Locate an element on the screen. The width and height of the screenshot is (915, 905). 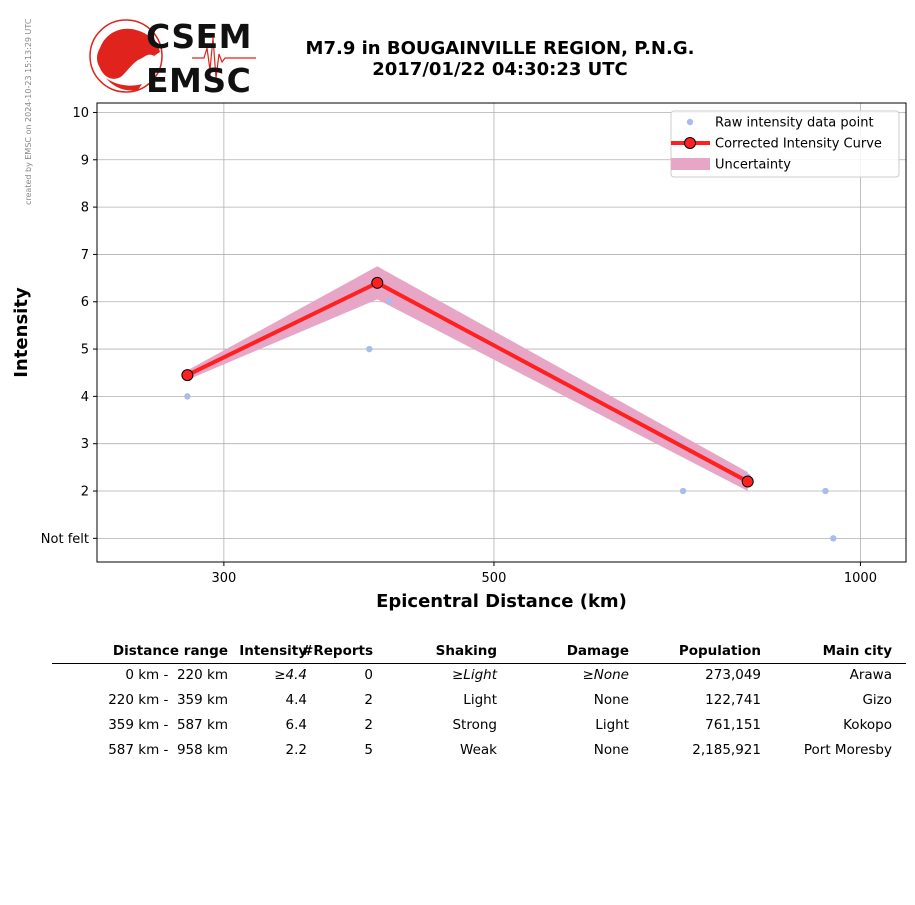
logo-top-text: CSEM is located at coordinates (199, 36).